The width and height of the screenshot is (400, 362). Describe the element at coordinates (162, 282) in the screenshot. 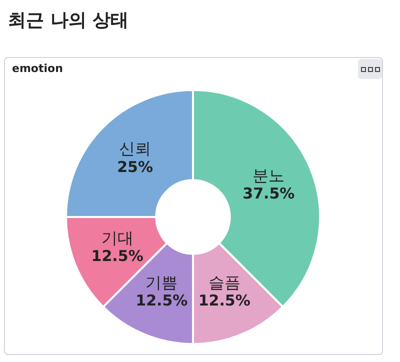

I see `slice-label: 기쁨` at that location.